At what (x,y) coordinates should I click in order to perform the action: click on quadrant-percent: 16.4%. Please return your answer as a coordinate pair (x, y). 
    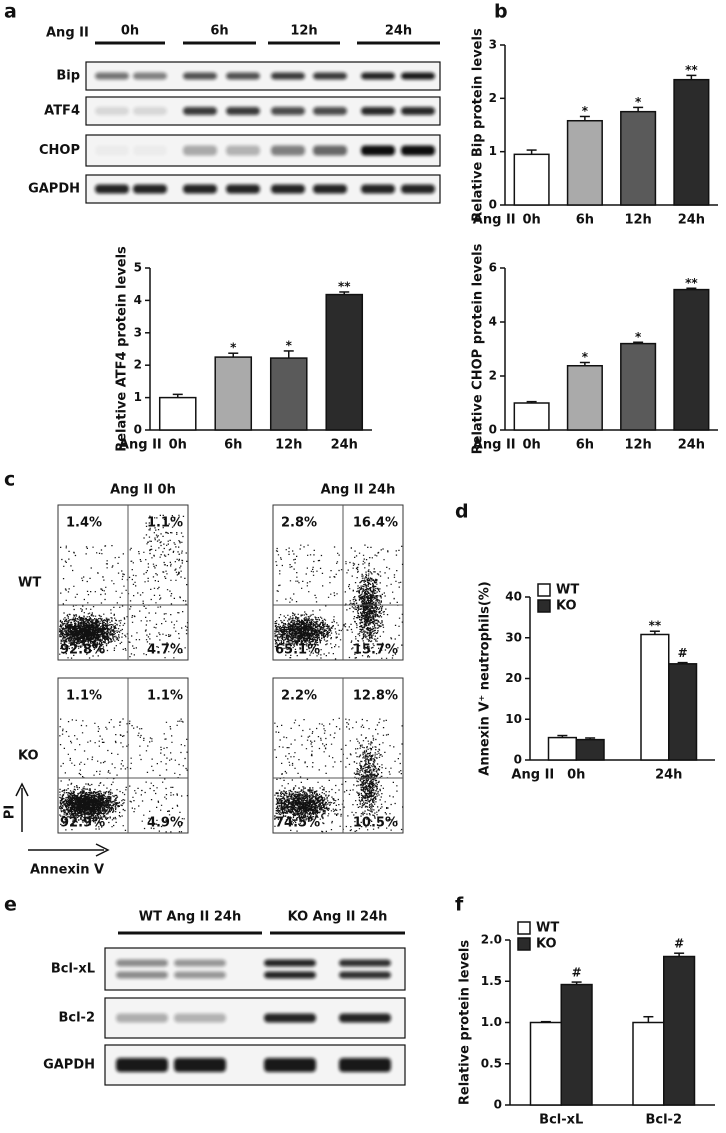
    Looking at the image, I should click on (375, 523).